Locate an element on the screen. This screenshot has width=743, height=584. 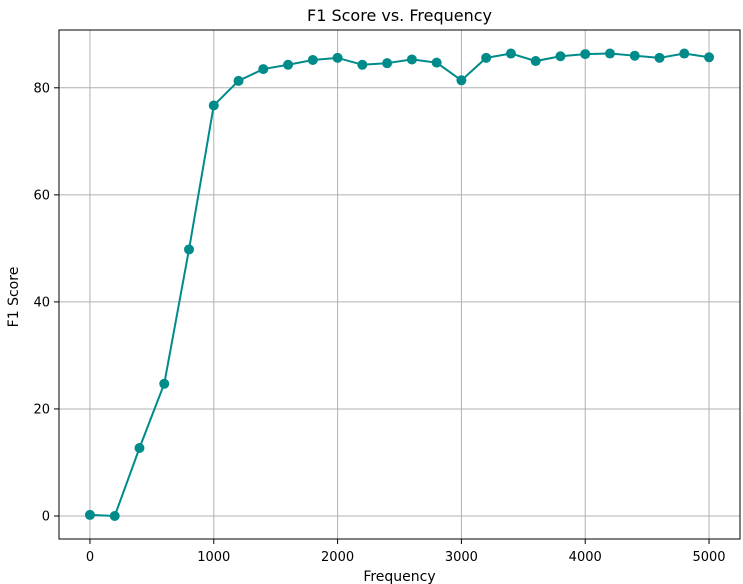
x-tick-label: 2000 is located at coordinates (337, 557).